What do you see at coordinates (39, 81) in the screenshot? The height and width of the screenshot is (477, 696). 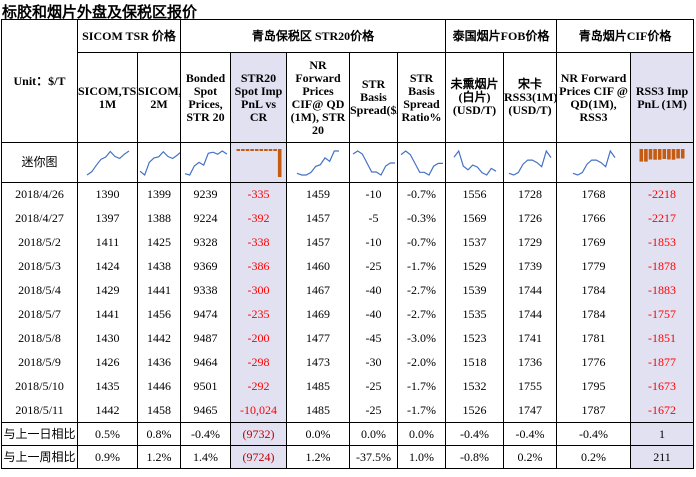 I see `unit-label: Unit：$/T` at bounding box center [39, 81].